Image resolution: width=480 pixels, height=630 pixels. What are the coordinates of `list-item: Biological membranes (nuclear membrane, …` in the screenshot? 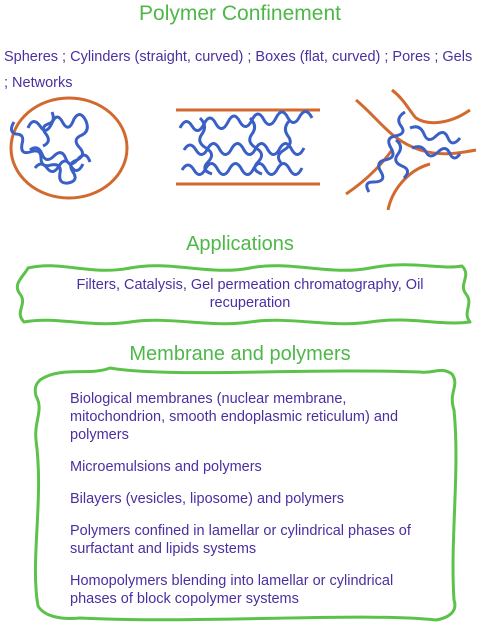 It's located at (234, 417).